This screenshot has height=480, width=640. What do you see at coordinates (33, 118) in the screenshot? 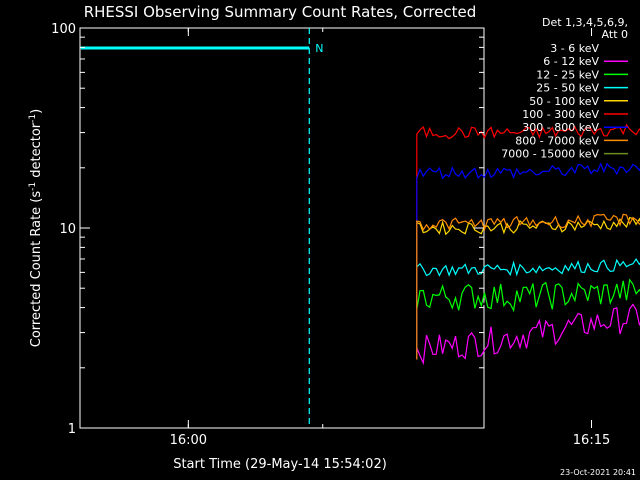
I see `y-axis-label-sup2: -1` at bounding box center [33, 118].